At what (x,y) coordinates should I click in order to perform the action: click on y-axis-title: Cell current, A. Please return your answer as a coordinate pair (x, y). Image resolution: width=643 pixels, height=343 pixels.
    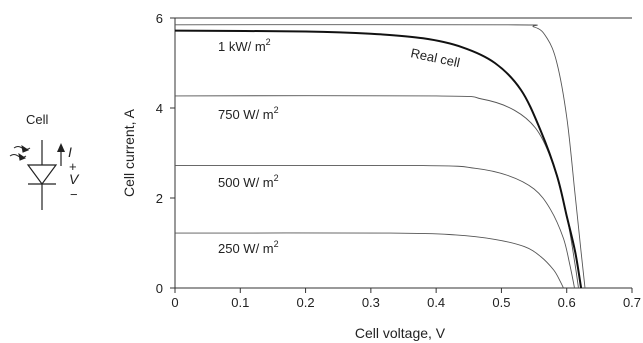
    Looking at the image, I should click on (129, 152).